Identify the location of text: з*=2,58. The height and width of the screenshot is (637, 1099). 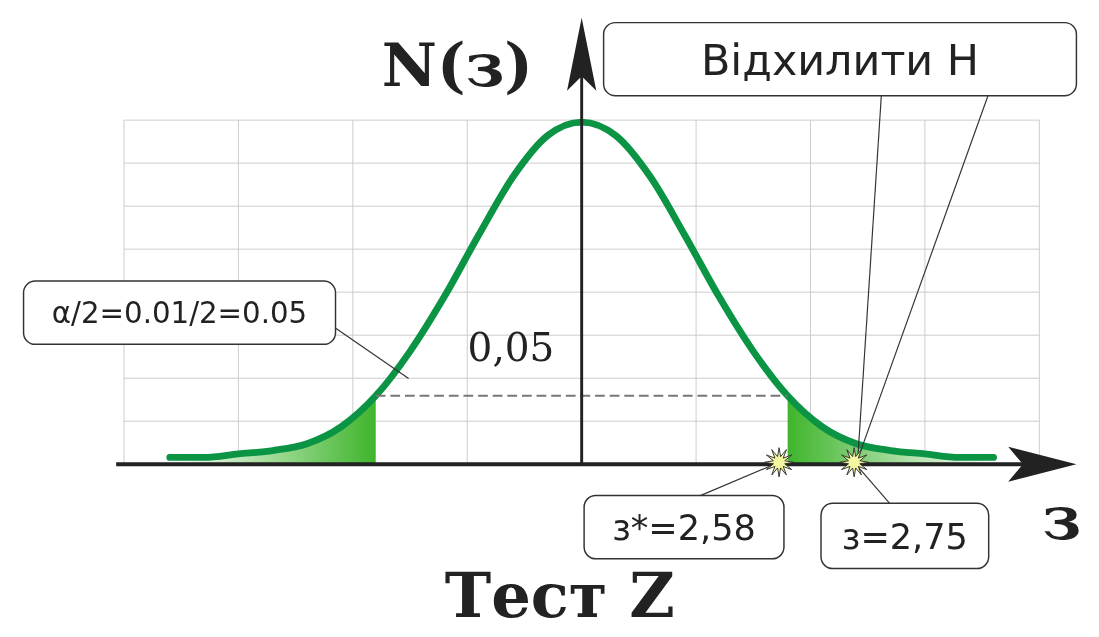
(684, 527).